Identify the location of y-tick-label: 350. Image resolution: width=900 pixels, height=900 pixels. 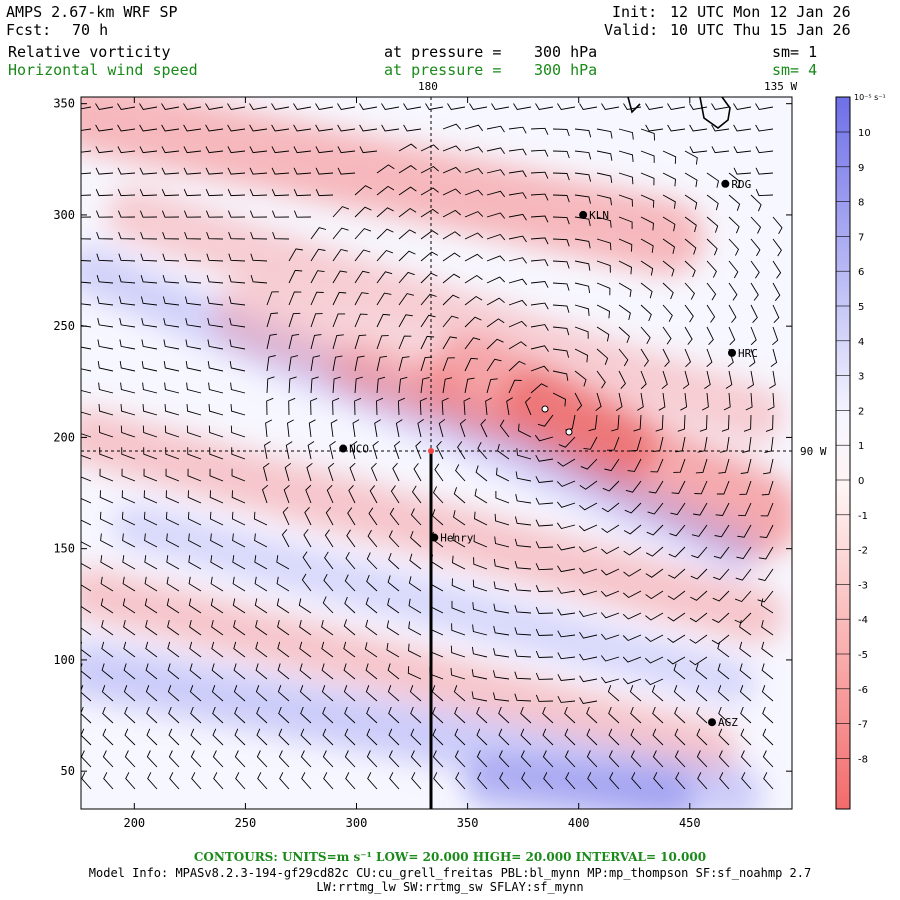
(64, 104).